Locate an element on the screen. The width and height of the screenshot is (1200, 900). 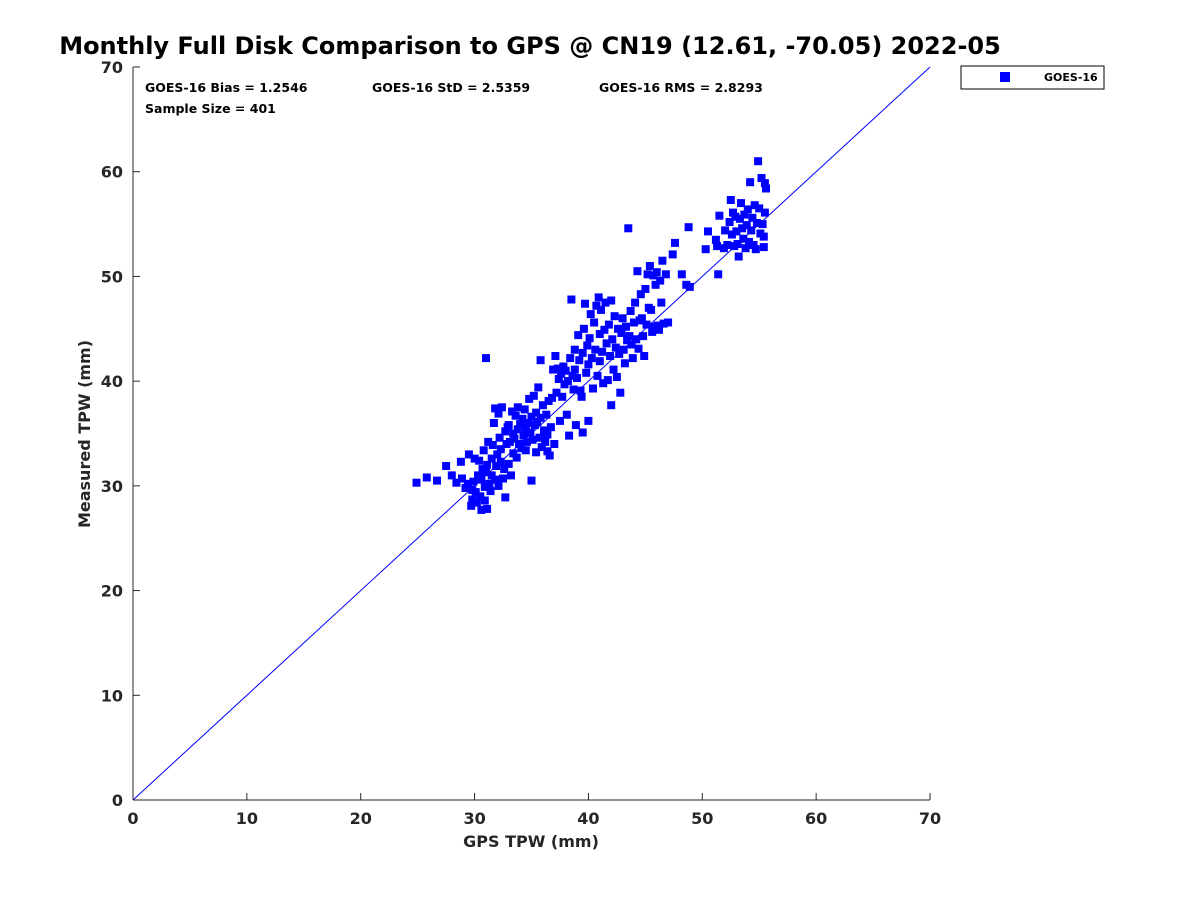
std-stat: GOES-16 StD = 2.5359 is located at coordinates (451, 87).